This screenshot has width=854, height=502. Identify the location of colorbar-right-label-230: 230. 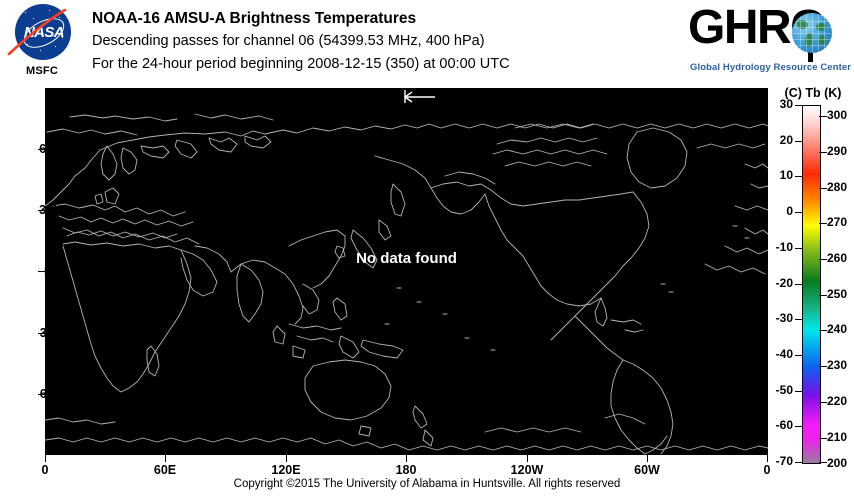
(837, 365).